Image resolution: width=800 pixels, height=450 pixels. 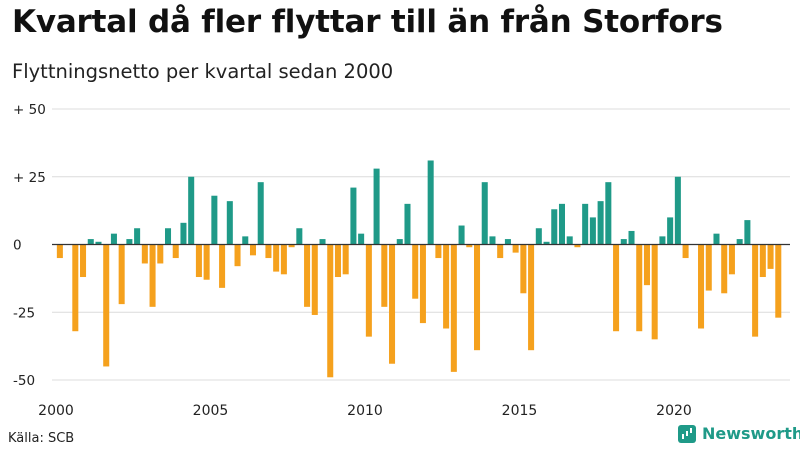 What do you see at coordinates (203, 71) in the screenshot?
I see `chart-subtitle: Flyttningsnetto per kvartal sedan 2000` at bounding box center [203, 71].